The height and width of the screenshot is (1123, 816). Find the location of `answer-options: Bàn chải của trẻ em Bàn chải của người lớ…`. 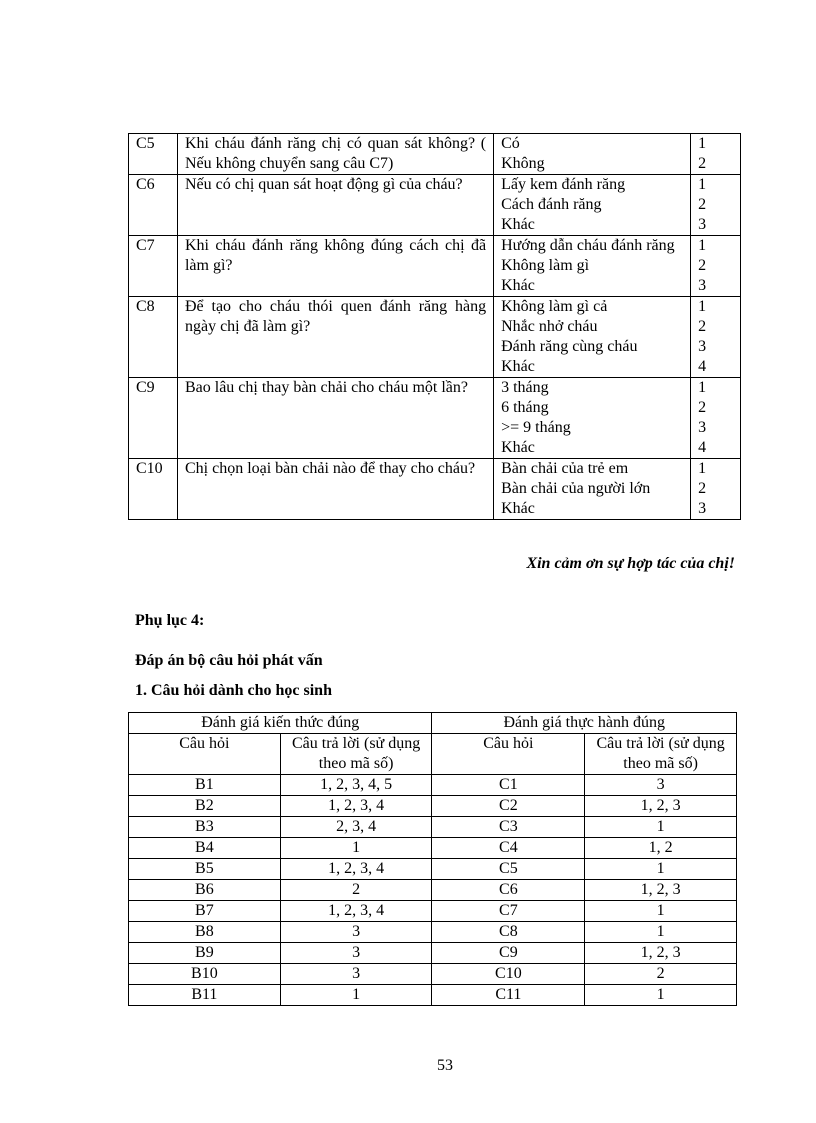

answer-options: Bàn chải của trẻ em Bàn chải của người lớ… is located at coordinates (592, 489).